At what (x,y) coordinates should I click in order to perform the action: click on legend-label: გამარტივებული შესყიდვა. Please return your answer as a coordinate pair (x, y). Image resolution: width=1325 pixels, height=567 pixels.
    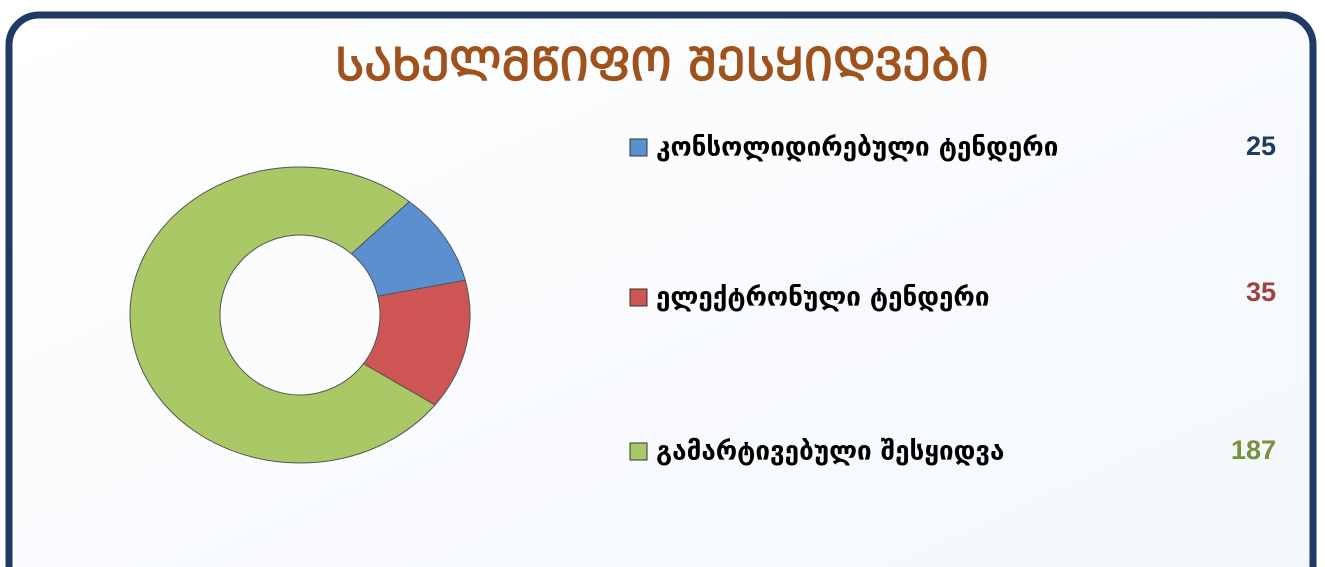
    Looking at the image, I should click on (830, 452).